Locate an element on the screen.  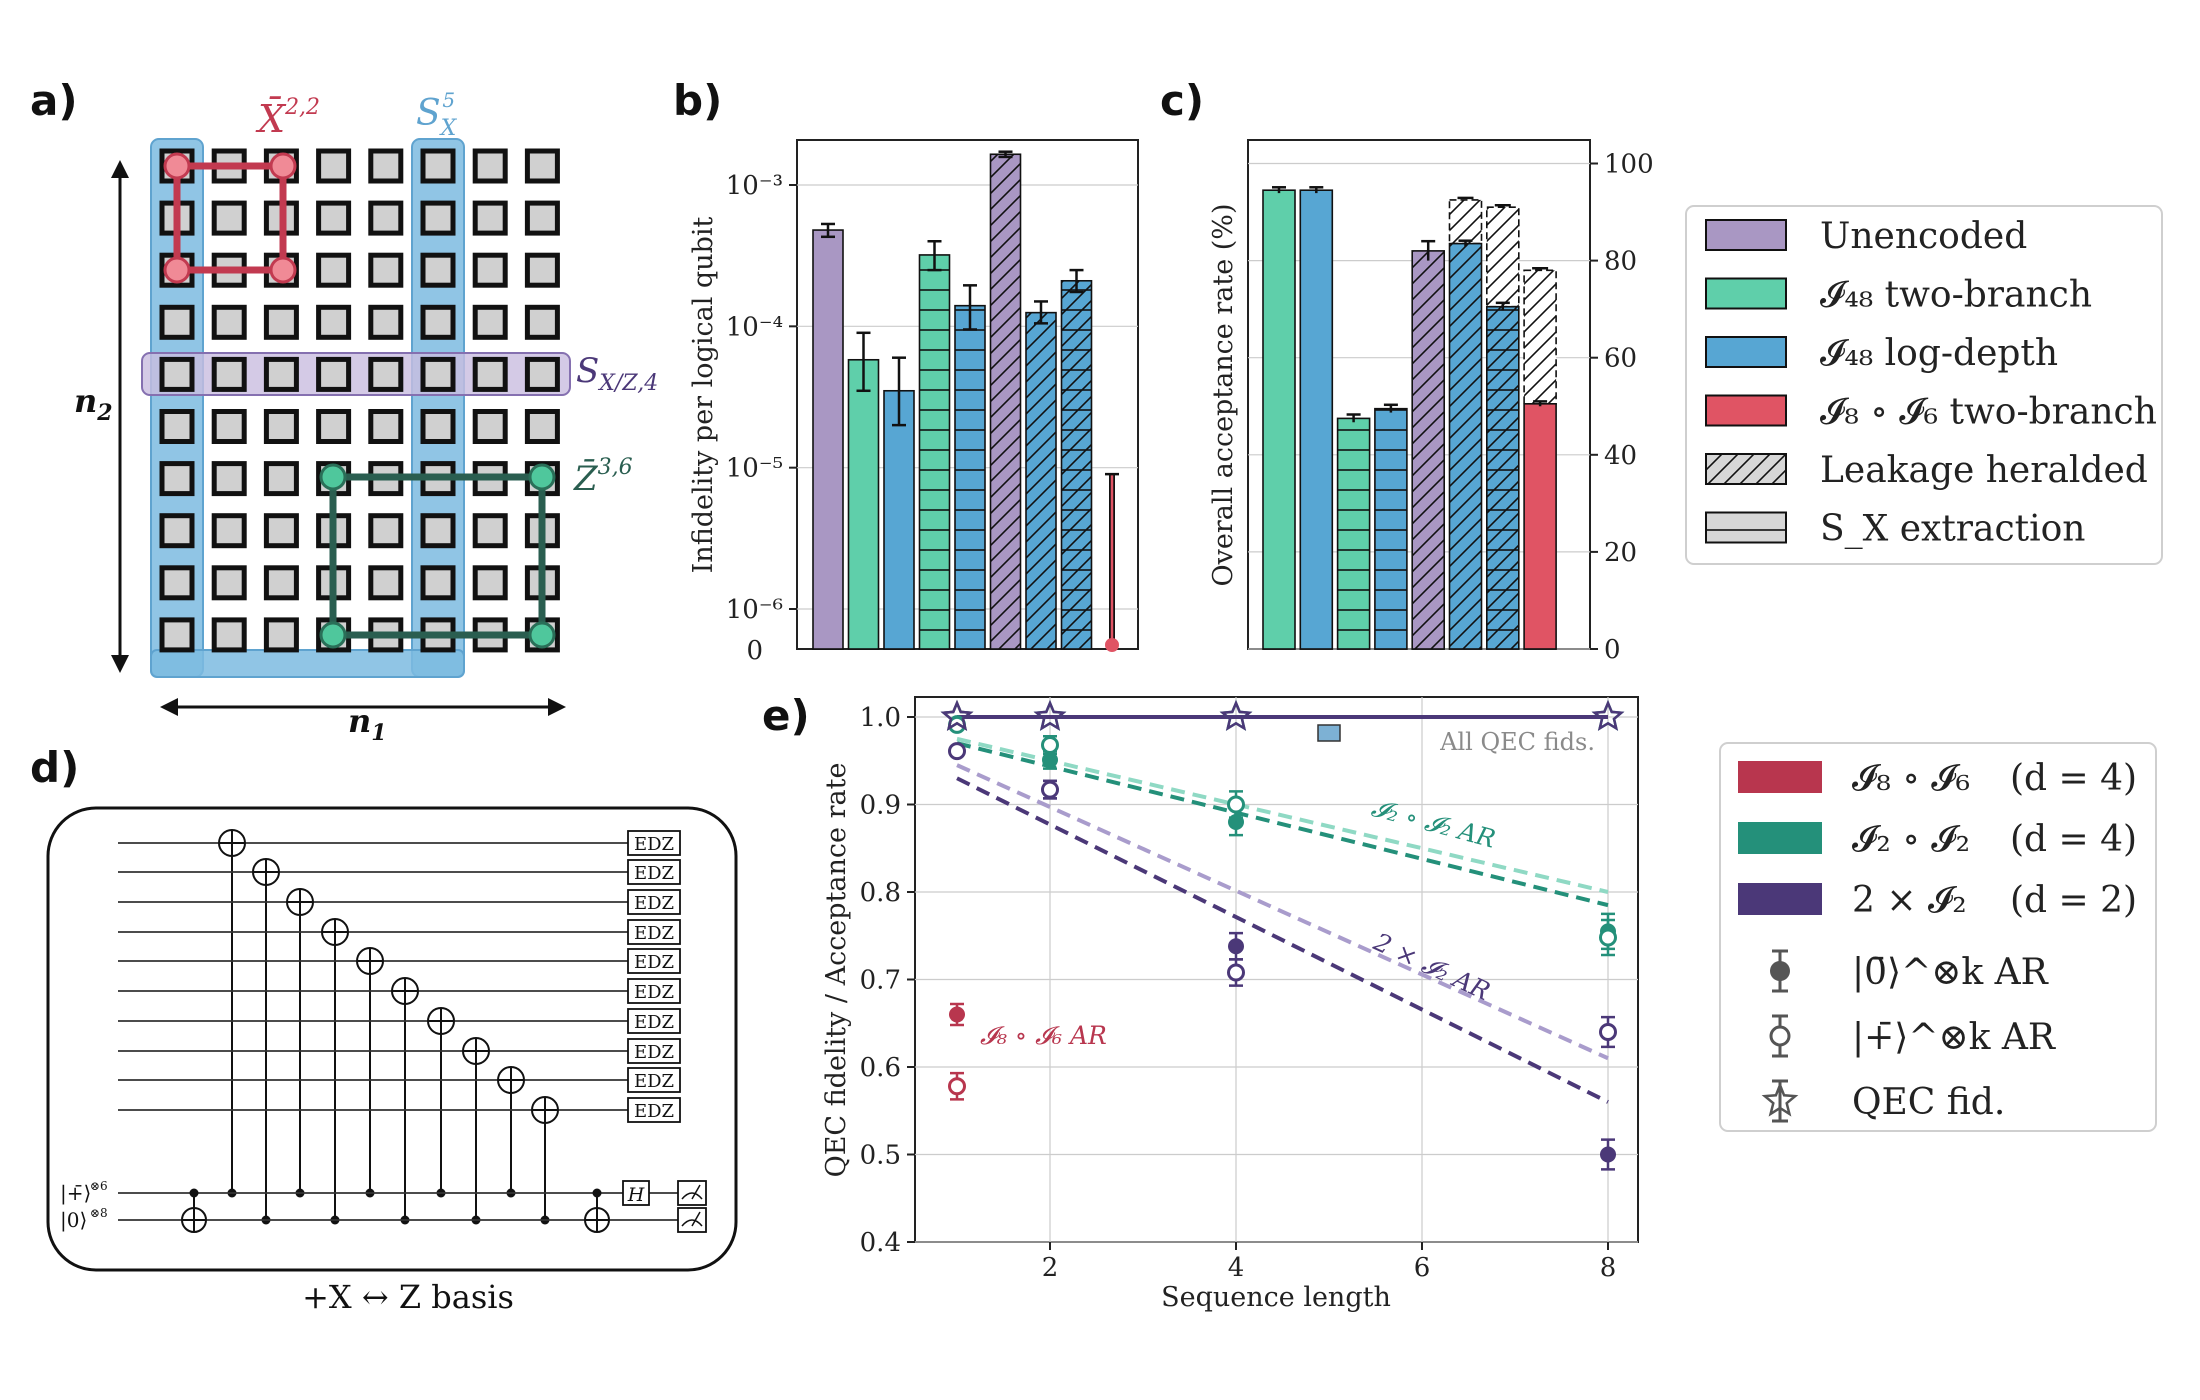
tick-label-e-x: 6 is located at coordinates (1422, 1268).